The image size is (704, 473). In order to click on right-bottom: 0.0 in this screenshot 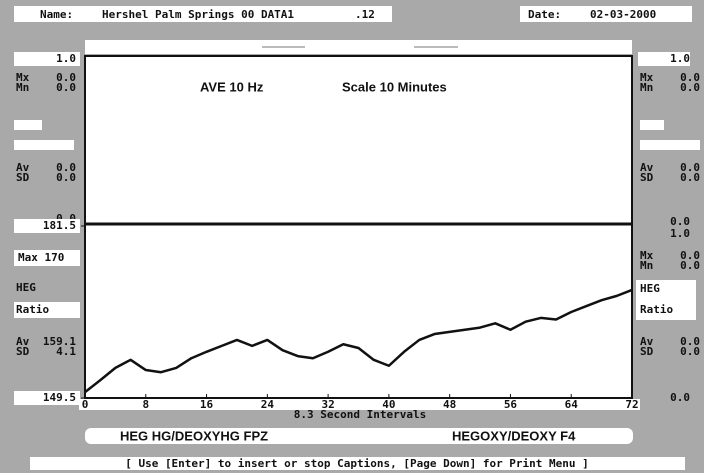, I will do `click(680, 221)`.